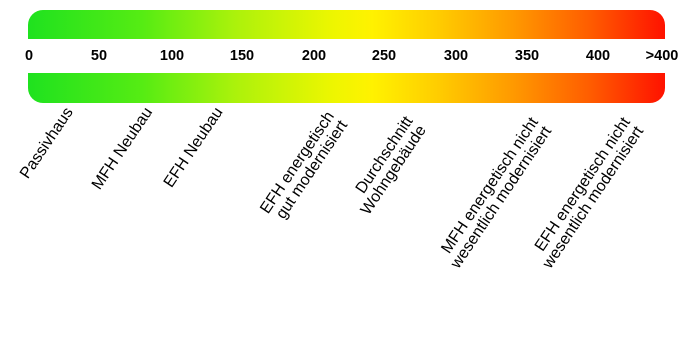 The image size is (692, 344). I want to click on color-band-bottom, so click(346, 88).